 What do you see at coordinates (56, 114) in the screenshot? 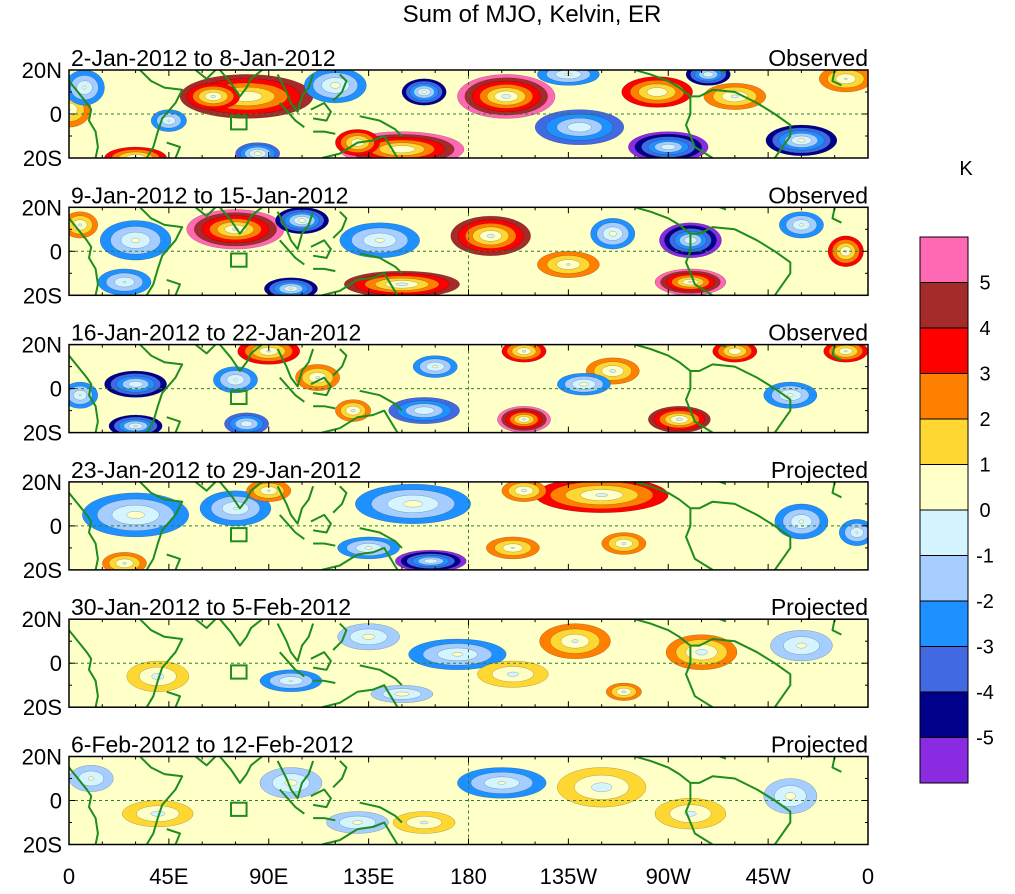
I see `y-tick-label: 0` at bounding box center [56, 114].